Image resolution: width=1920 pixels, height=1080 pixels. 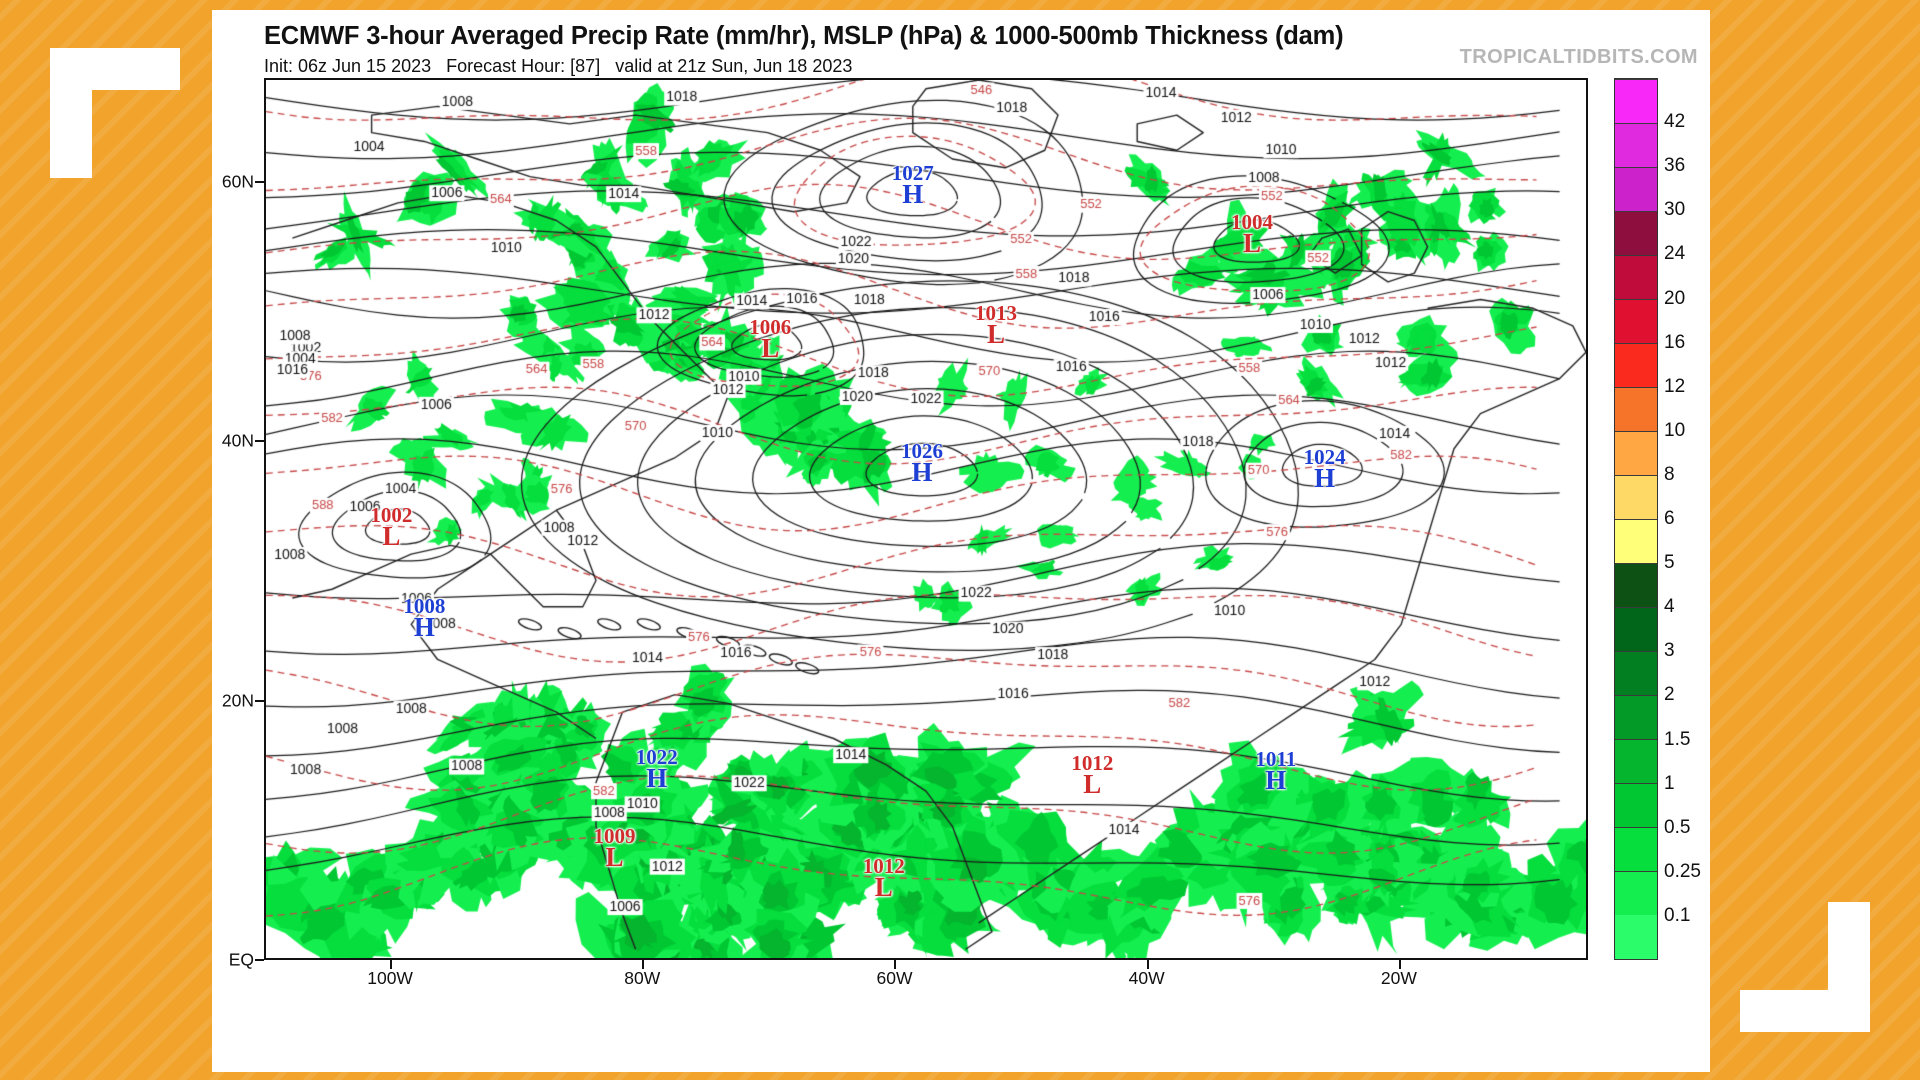 What do you see at coordinates (1146, 978) in the screenshot?
I see `longitude-tick-label: 40W` at bounding box center [1146, 978].